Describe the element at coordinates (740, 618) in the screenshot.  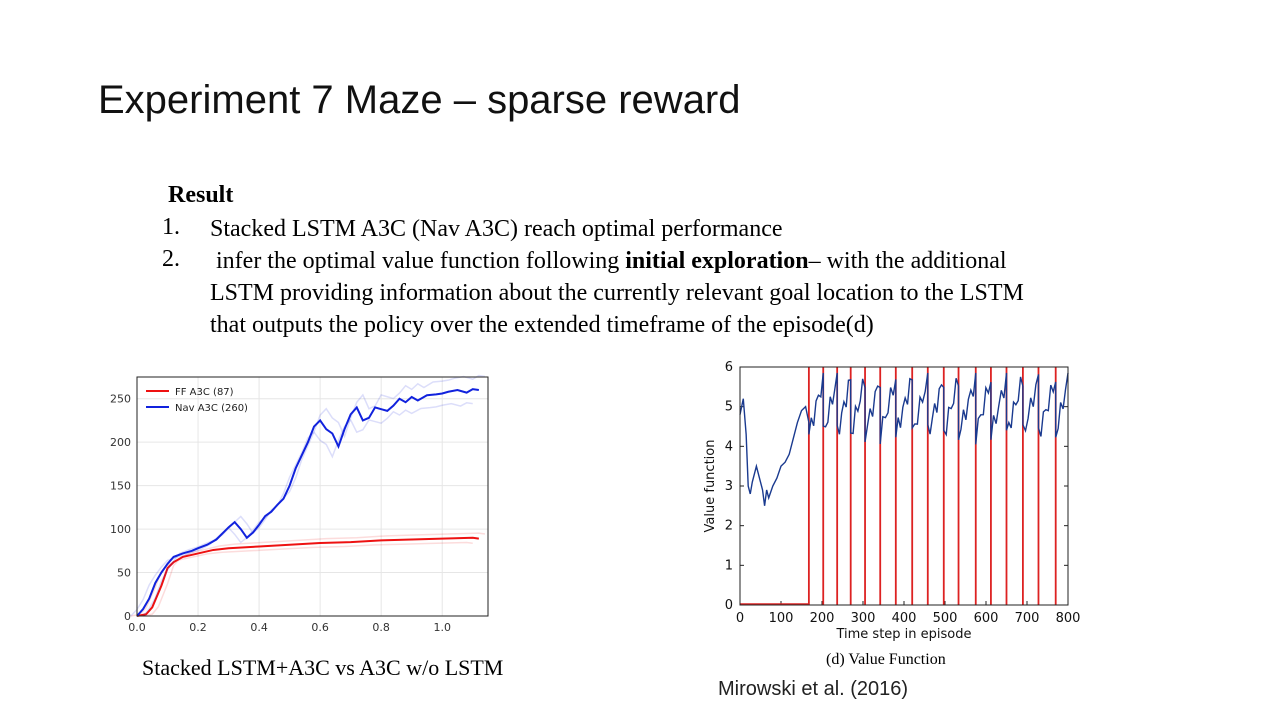
I see `x-tick-label: 0` at that location.